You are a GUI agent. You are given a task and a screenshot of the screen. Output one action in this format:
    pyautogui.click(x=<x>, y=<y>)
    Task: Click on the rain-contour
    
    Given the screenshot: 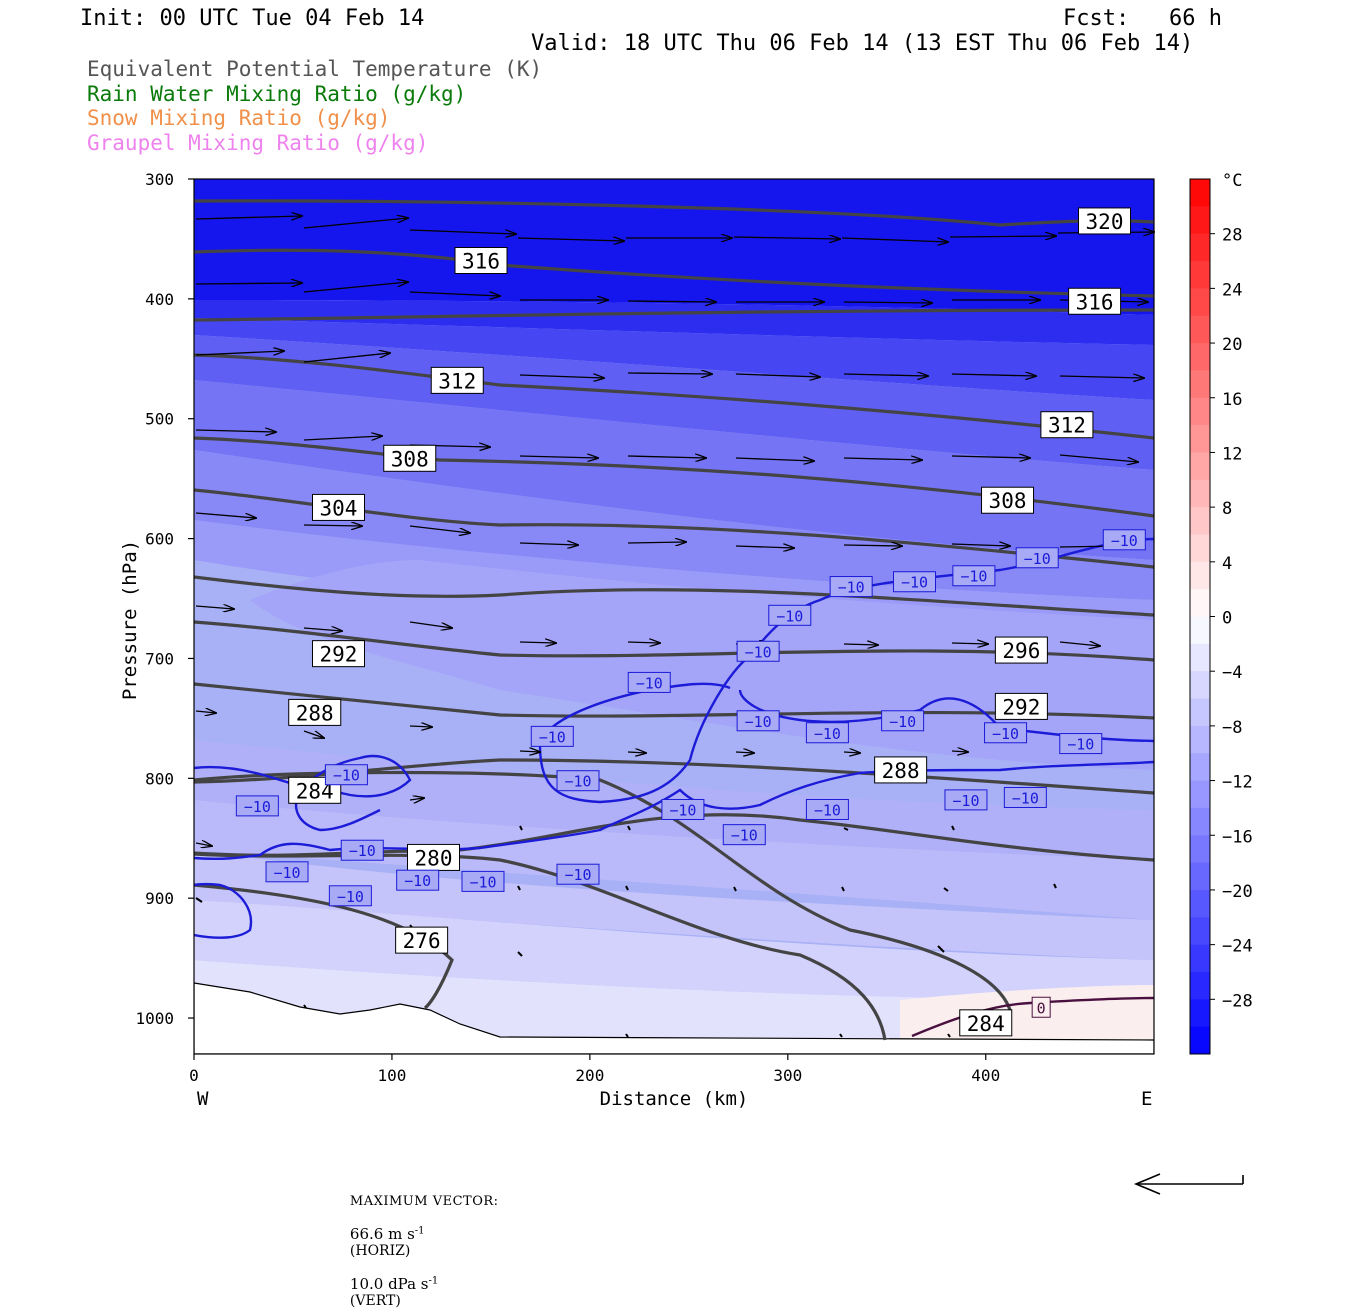 What is the action you would take?
    pyautogui.click(x=1032, y=1017)
    